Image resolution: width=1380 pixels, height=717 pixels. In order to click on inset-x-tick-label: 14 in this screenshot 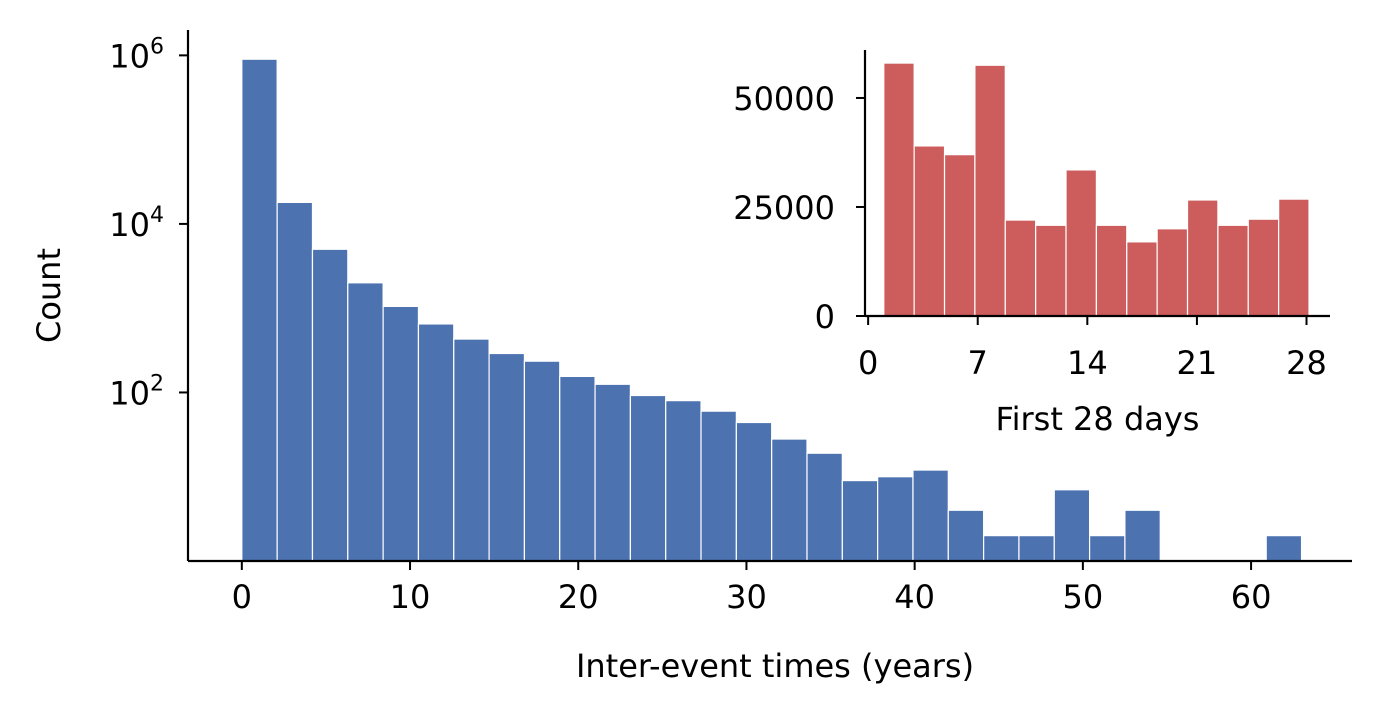, I will do `click(1087, 363)`.